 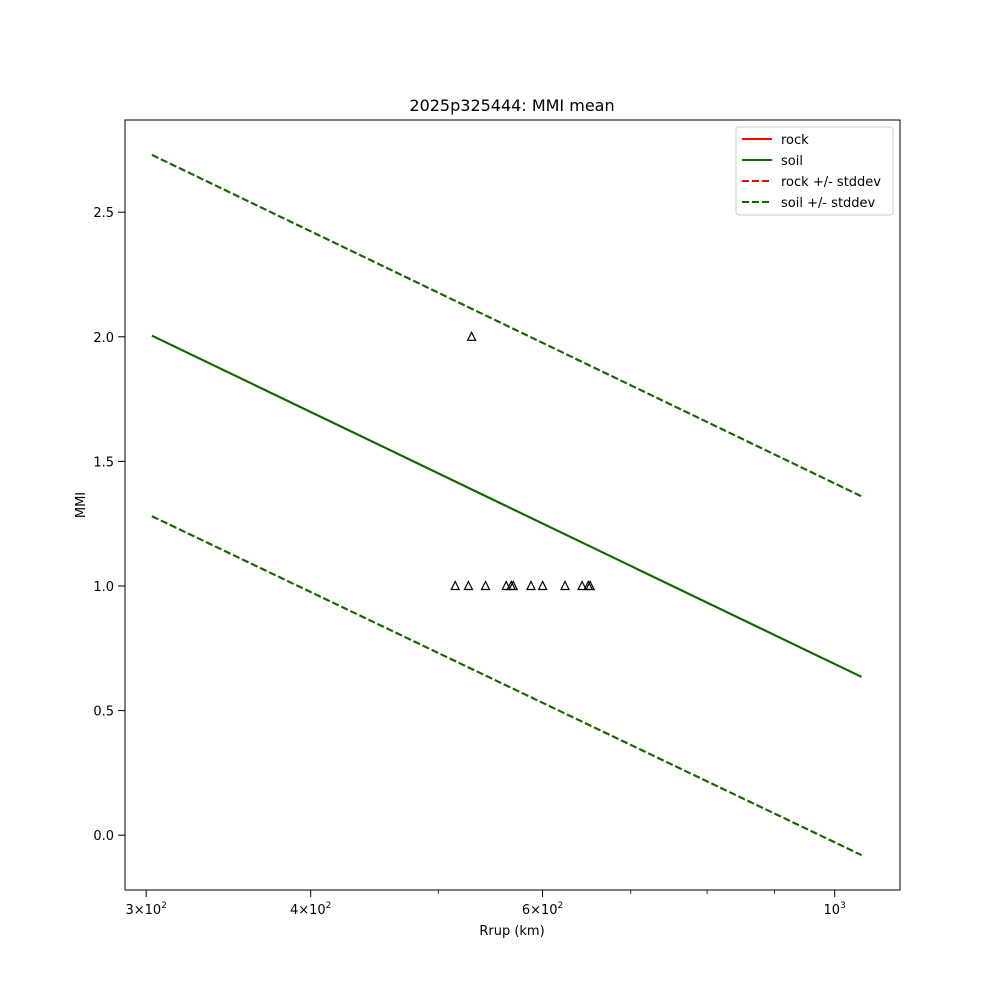 I want to click on x-tick-label: 103, so click(x=835, y=909).